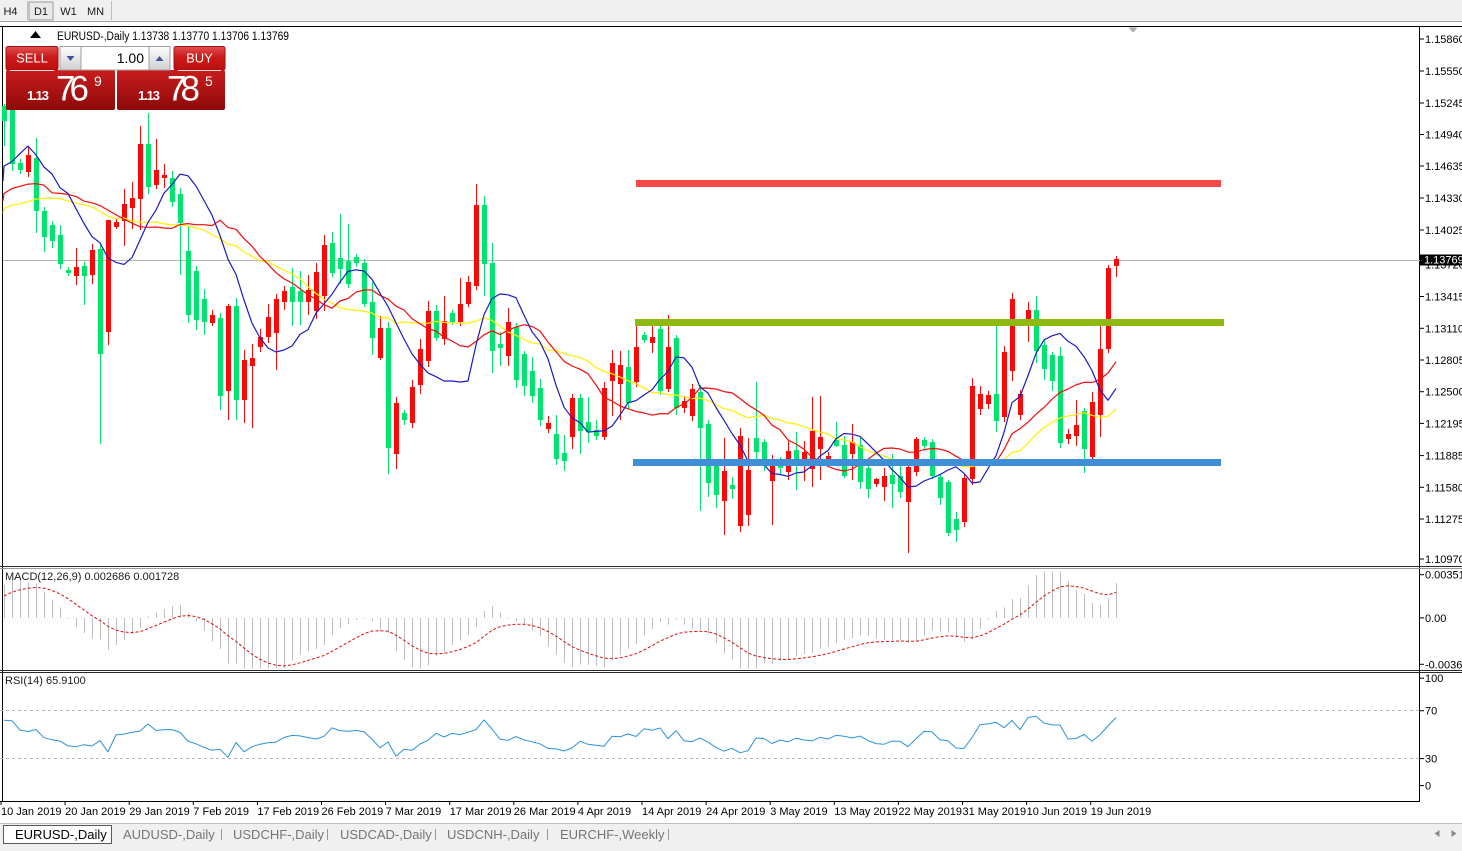 This screenshot has width=1462, height=851. Describe the element at coordinates (1443, 424) in the screenshot. I see `svg-text: 1.12195` at that location.